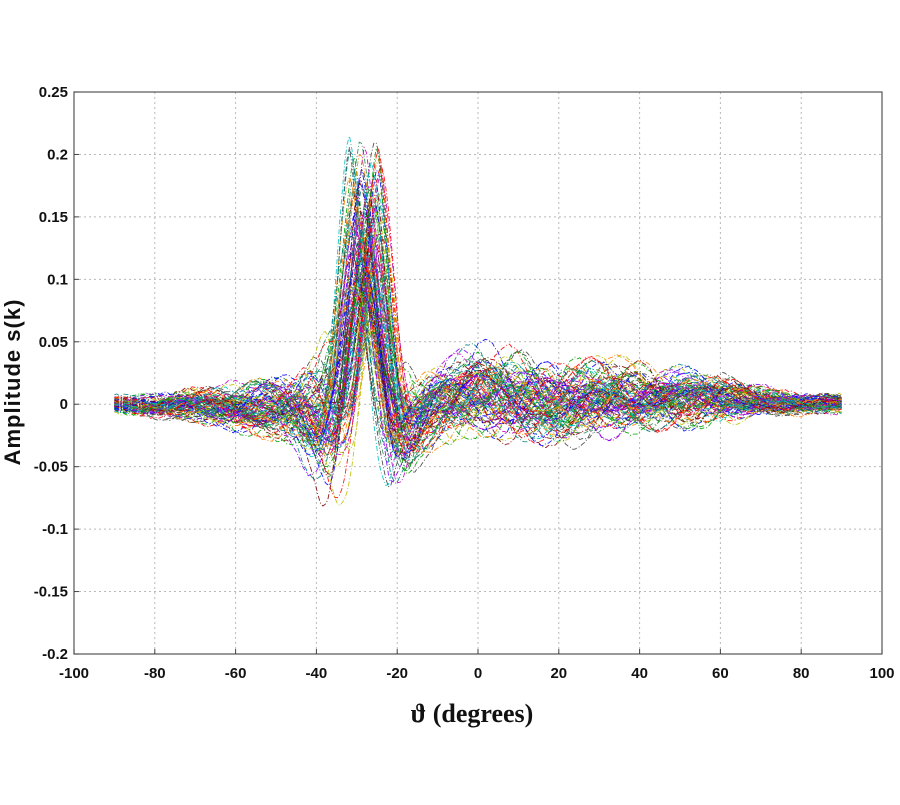  Describe the element at coordinates (478, 354) in the screenshot. I see `series-line` at that location.